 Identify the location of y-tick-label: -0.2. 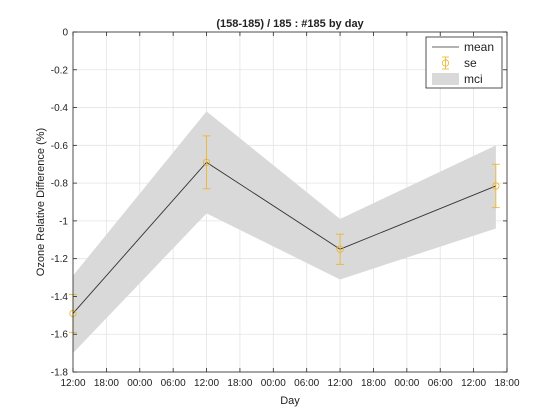
(60, 70).